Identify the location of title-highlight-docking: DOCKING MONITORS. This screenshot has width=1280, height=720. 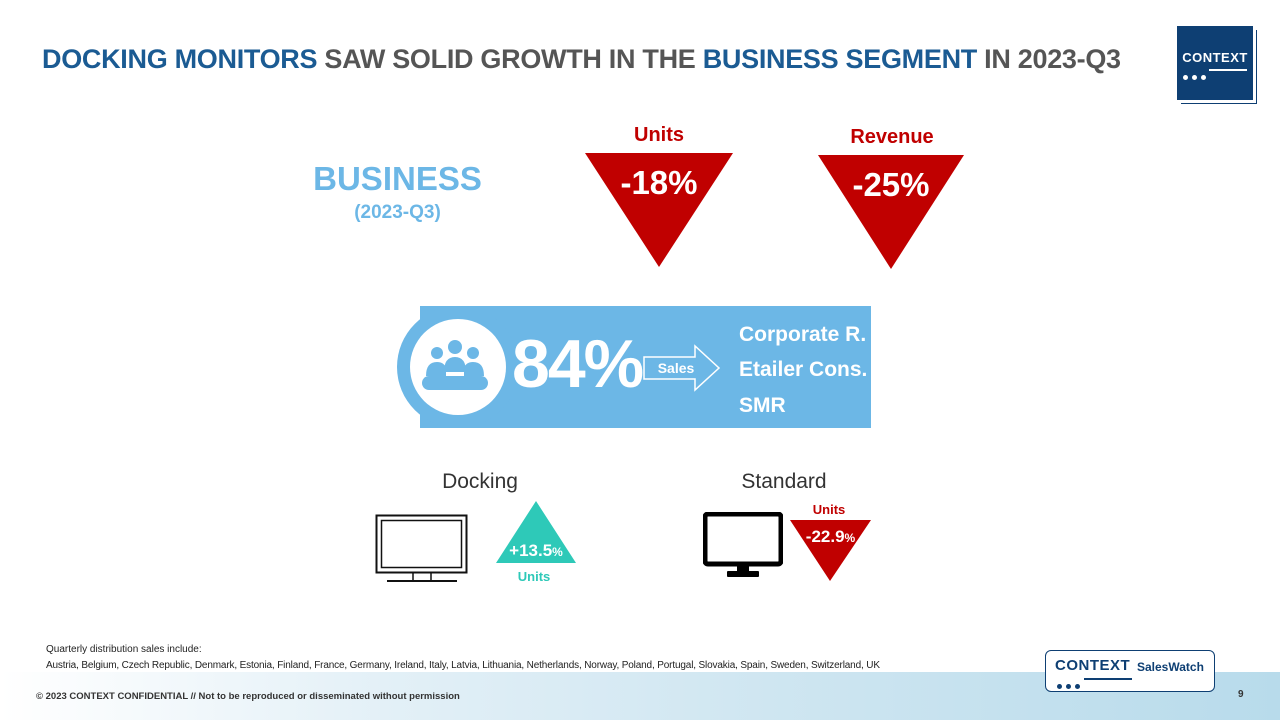
(180, 59).